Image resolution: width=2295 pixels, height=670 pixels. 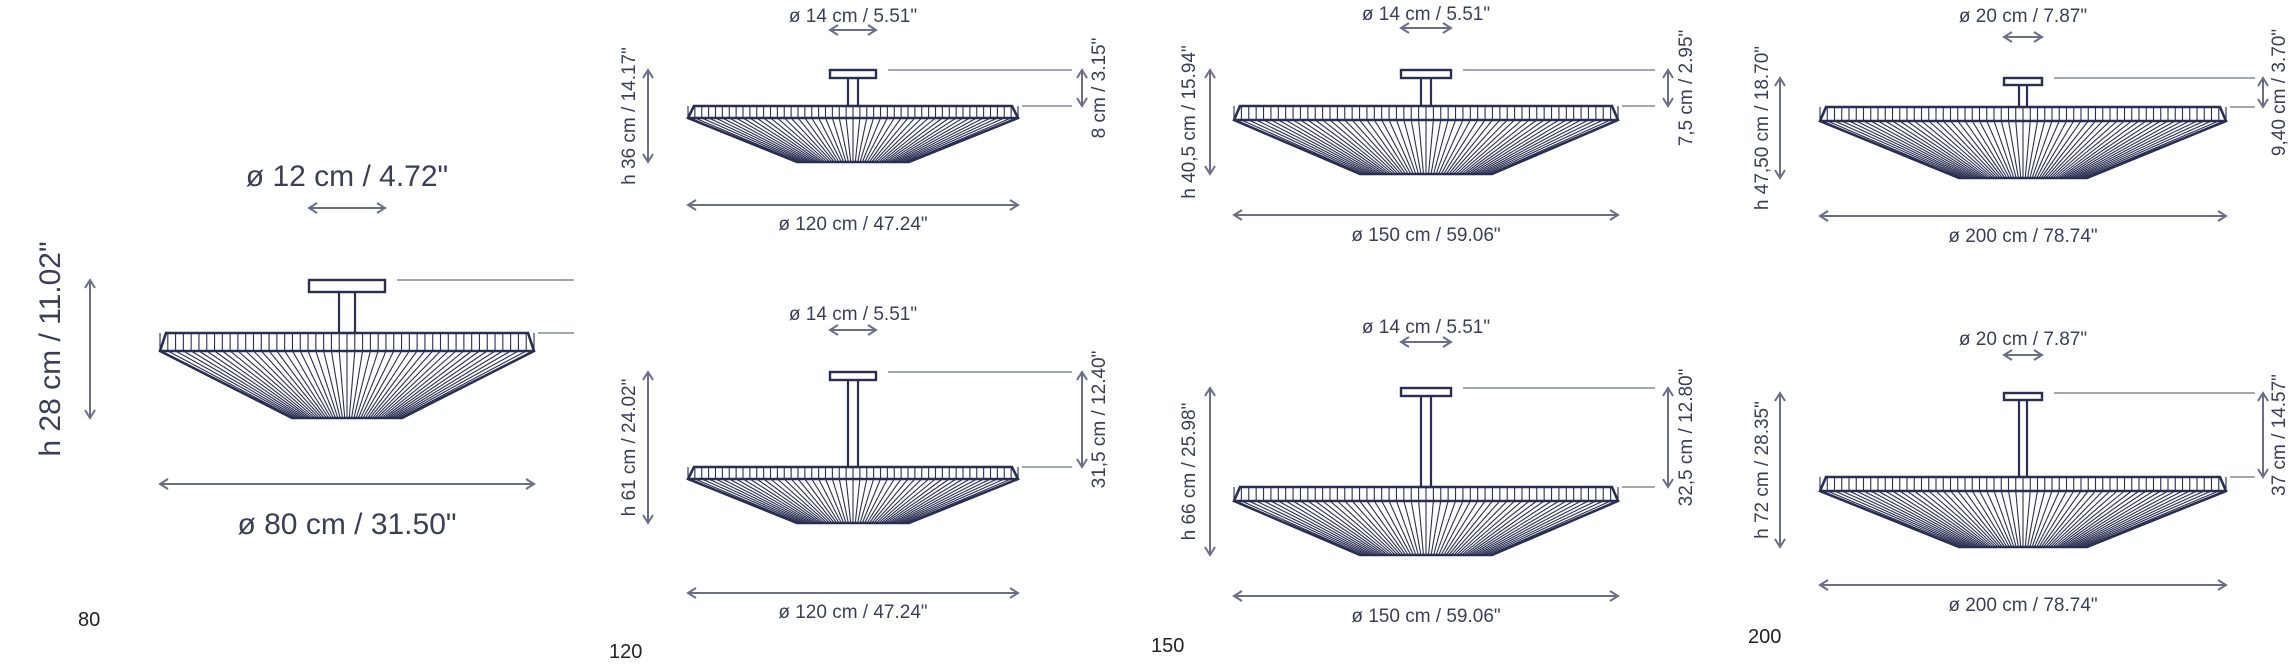 What do you see at coordinates (1099, 88) in the screenshot?
I see `drop-label: 8 cm / 3.15"` at bounding box center [1099, 88].